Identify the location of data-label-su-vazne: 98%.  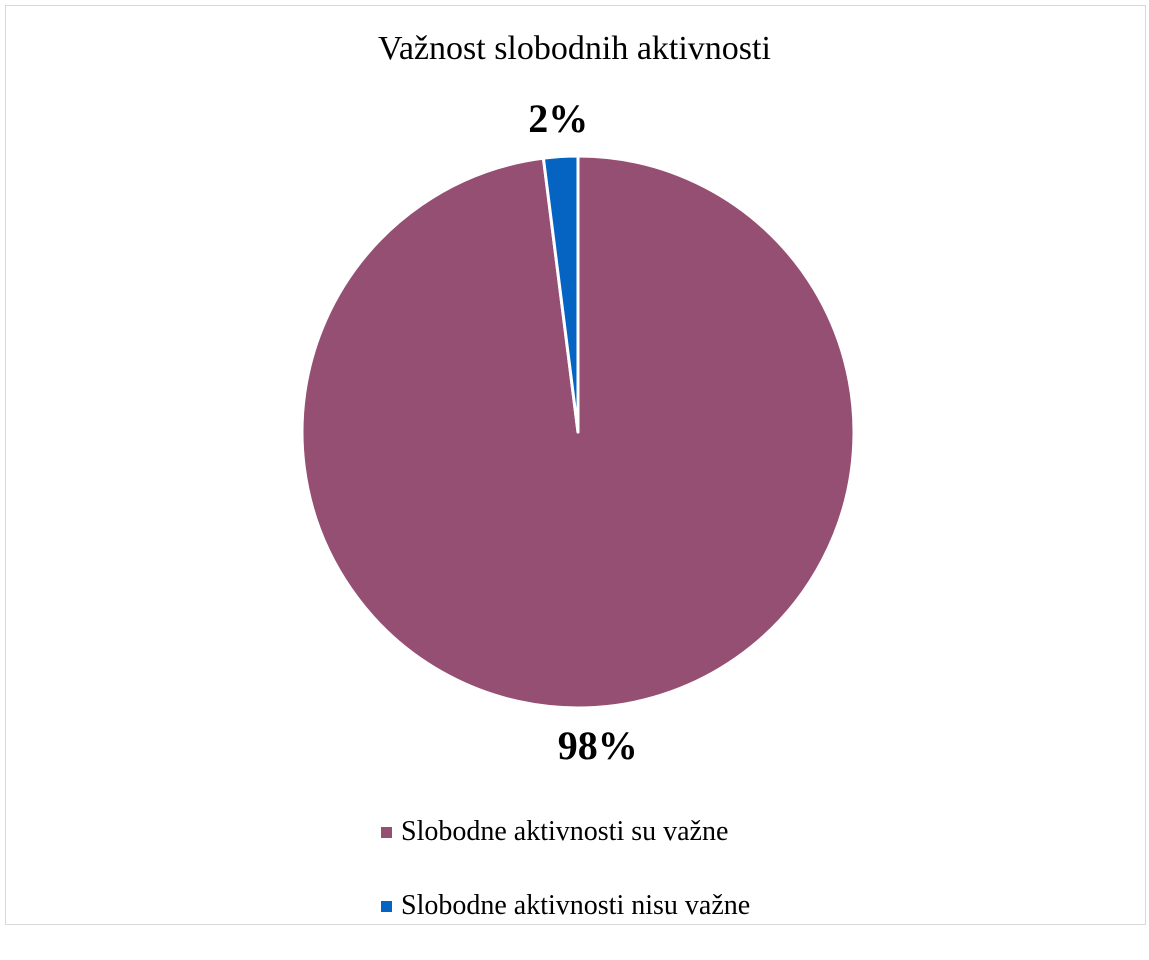
(598, 745).